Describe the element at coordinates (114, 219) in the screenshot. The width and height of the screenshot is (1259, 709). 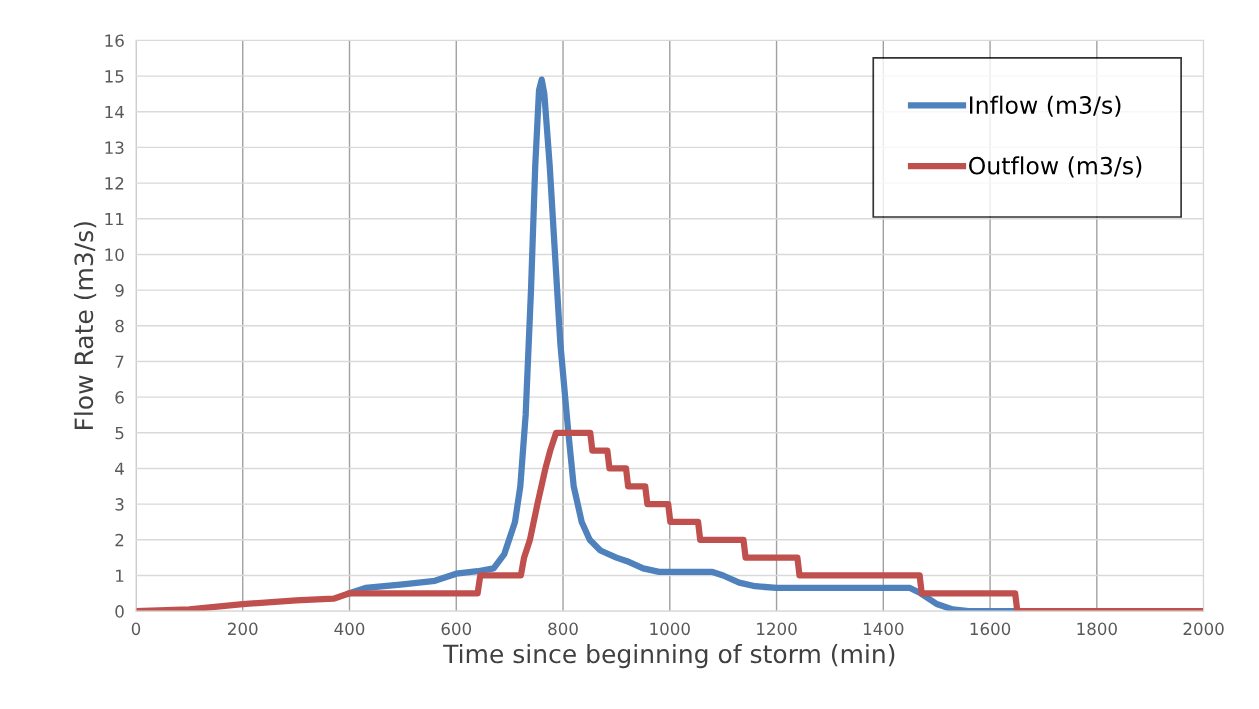
I see `y-tick-label: 11` at that location.